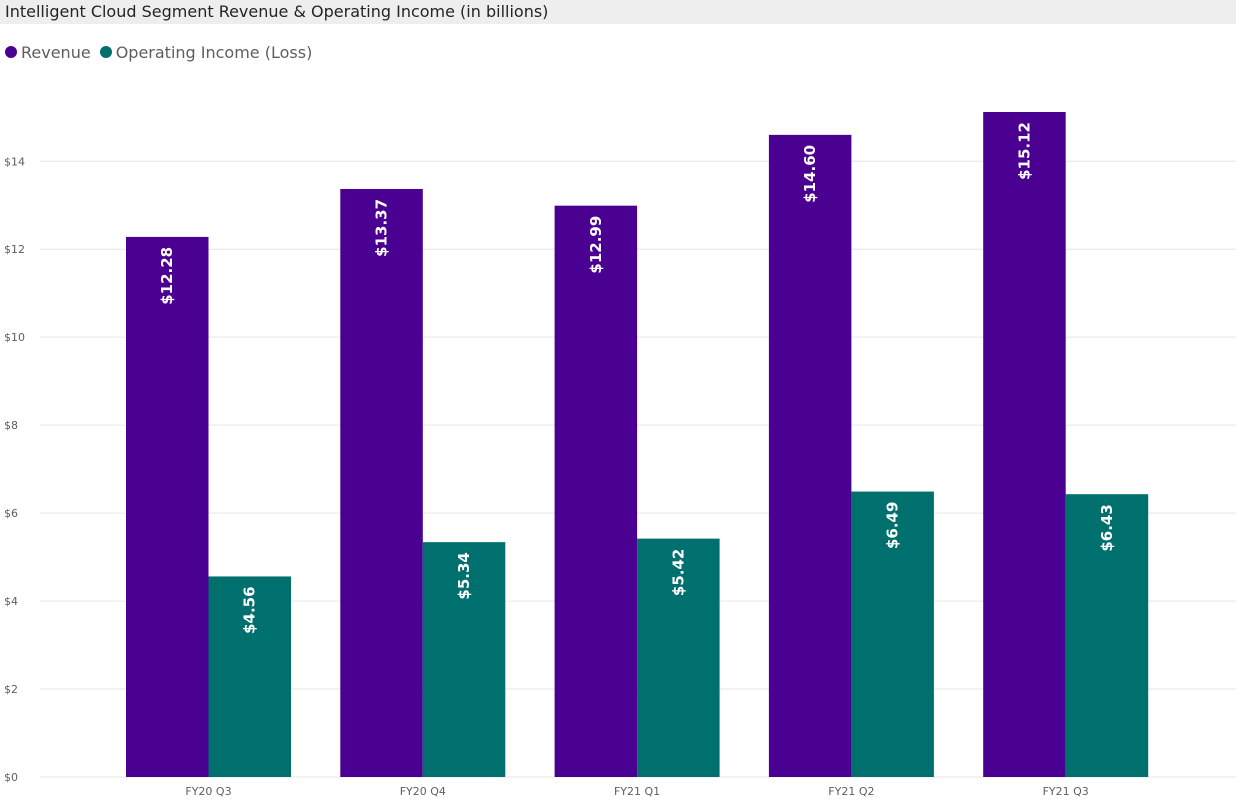 The width and height of the screenshot is (1236, 802). What do you see at coordinates (678, 572) in the screenshot?
I see `bar-data-label: $5.42` at bounding box center [678, 572].